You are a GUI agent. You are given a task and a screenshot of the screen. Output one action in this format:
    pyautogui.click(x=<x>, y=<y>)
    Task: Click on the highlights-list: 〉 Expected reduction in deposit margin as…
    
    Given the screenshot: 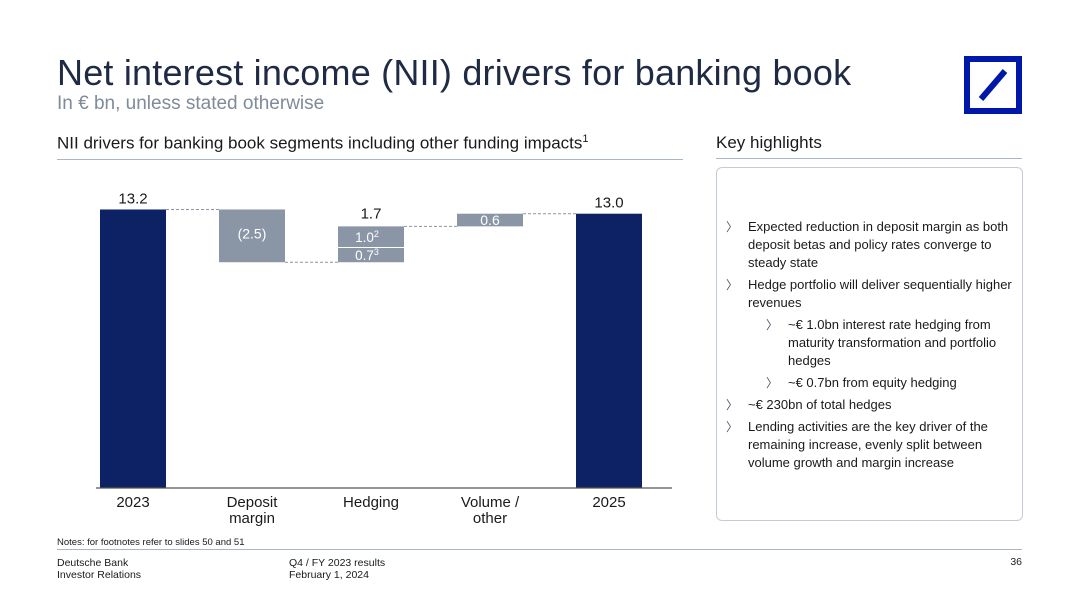 What is the action you would take?
    pyautogui.click(x=874, y=347)
    